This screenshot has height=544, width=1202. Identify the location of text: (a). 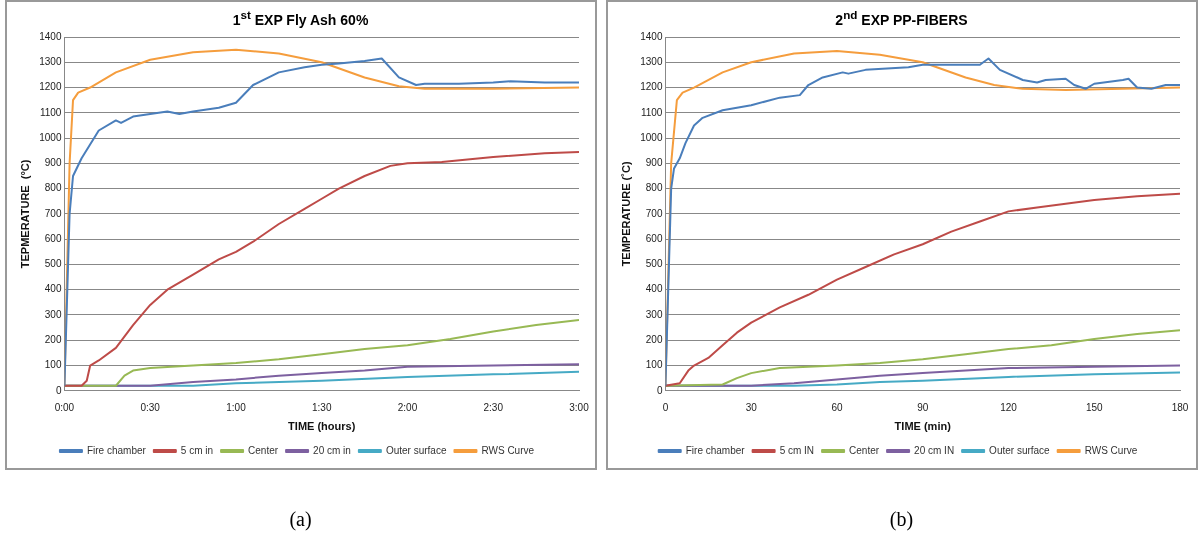
(300, 519).